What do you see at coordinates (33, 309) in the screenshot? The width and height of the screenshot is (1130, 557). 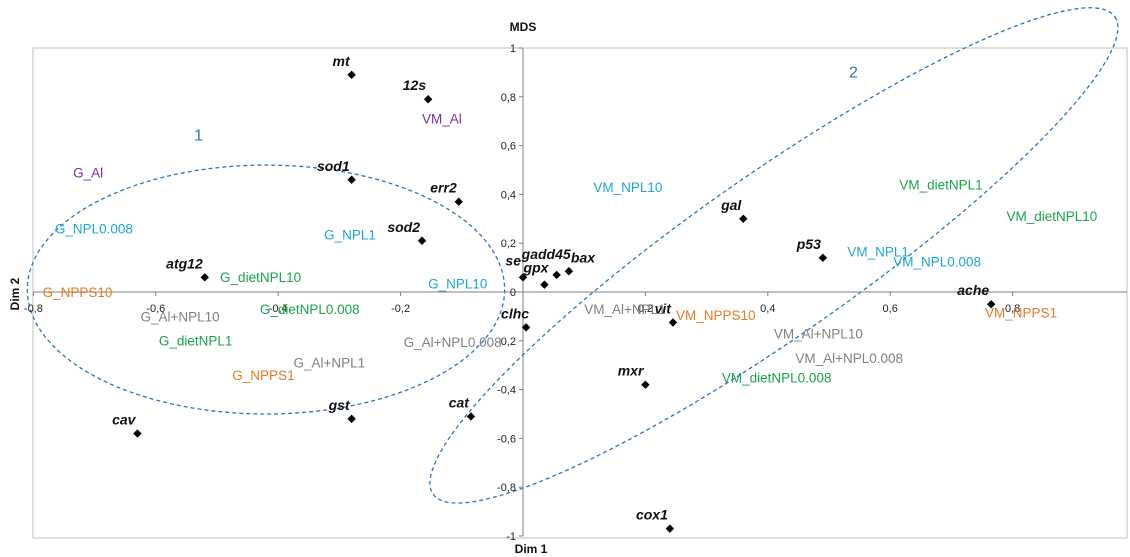 I see `x-tick-label: -0,8` at bounding box center [33, 309].